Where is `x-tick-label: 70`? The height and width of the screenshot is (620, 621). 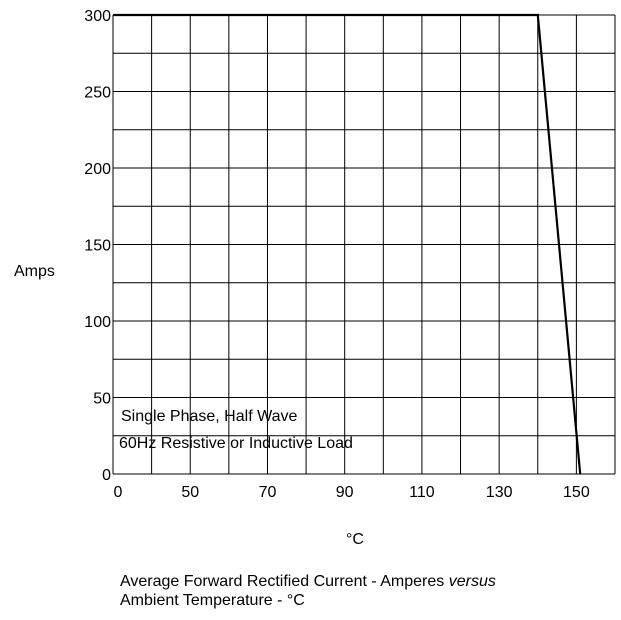 x-tick-label: 70 is located at coordinates (268, 492).